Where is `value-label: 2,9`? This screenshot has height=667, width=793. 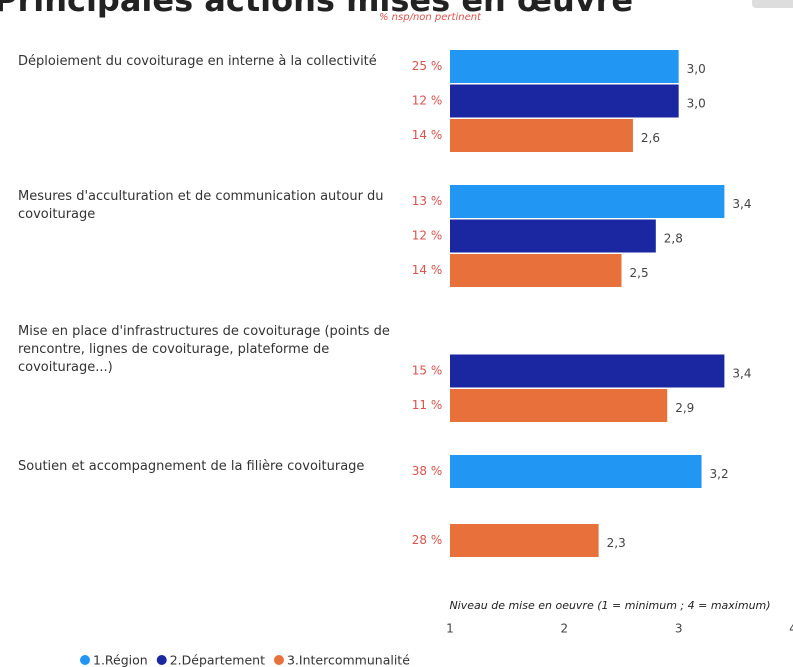
value-label: 2,9 is located at coordinates (684, 408).